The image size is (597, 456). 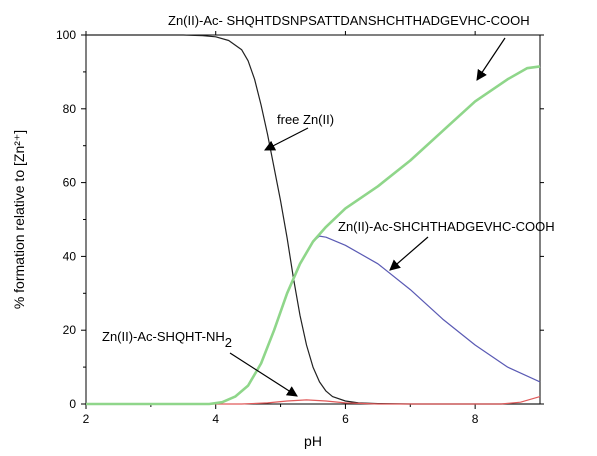 What do you see at coordinates (19, 219) in the screenshot?
I see `y-axis-title: % formation relative to [Zn²⁺]` at bounding box center [19, 219].